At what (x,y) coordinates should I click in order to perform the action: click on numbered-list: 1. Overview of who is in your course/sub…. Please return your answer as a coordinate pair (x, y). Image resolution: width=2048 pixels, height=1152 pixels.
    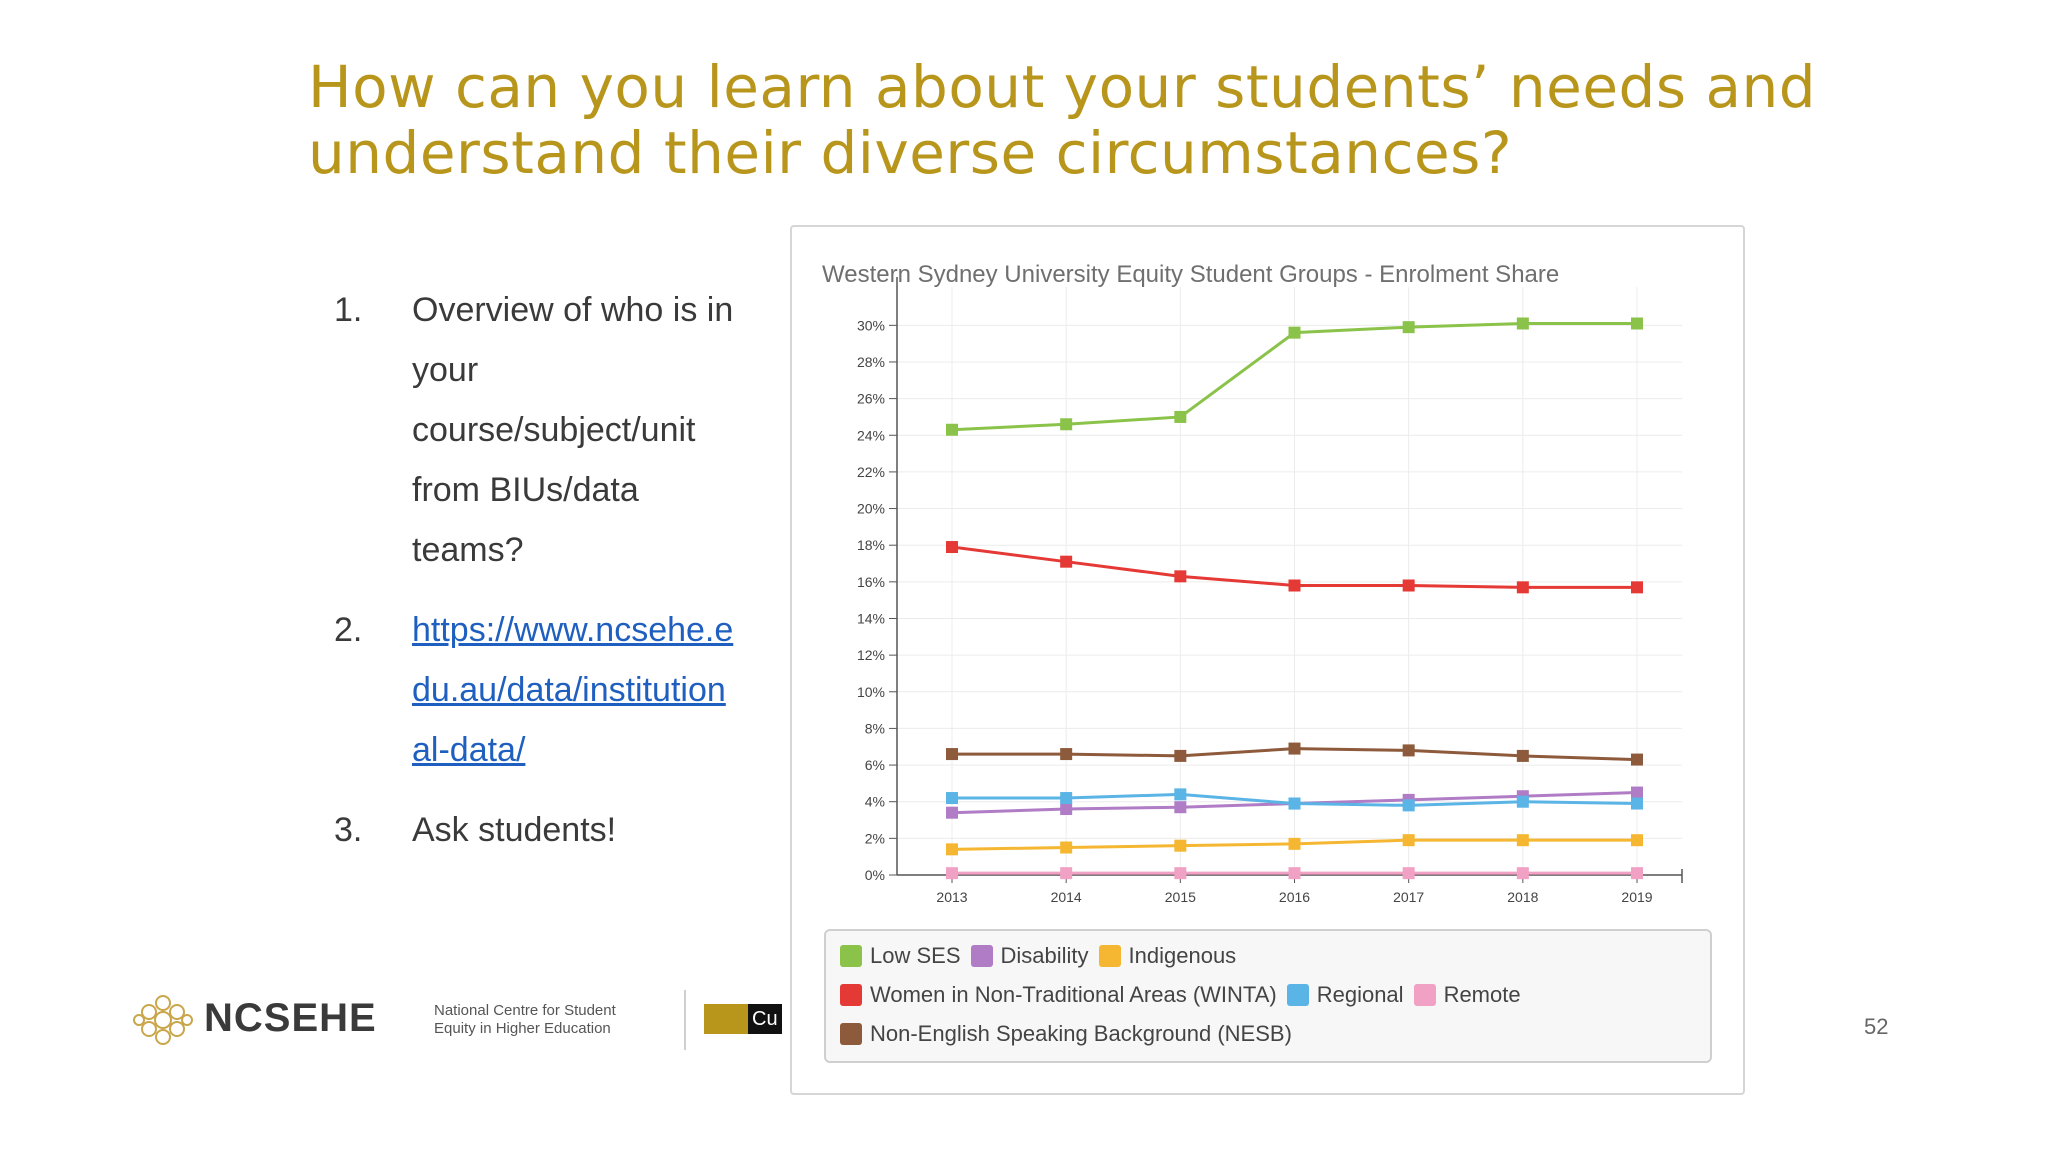
    Looking at the image, I should click on (544, 580).